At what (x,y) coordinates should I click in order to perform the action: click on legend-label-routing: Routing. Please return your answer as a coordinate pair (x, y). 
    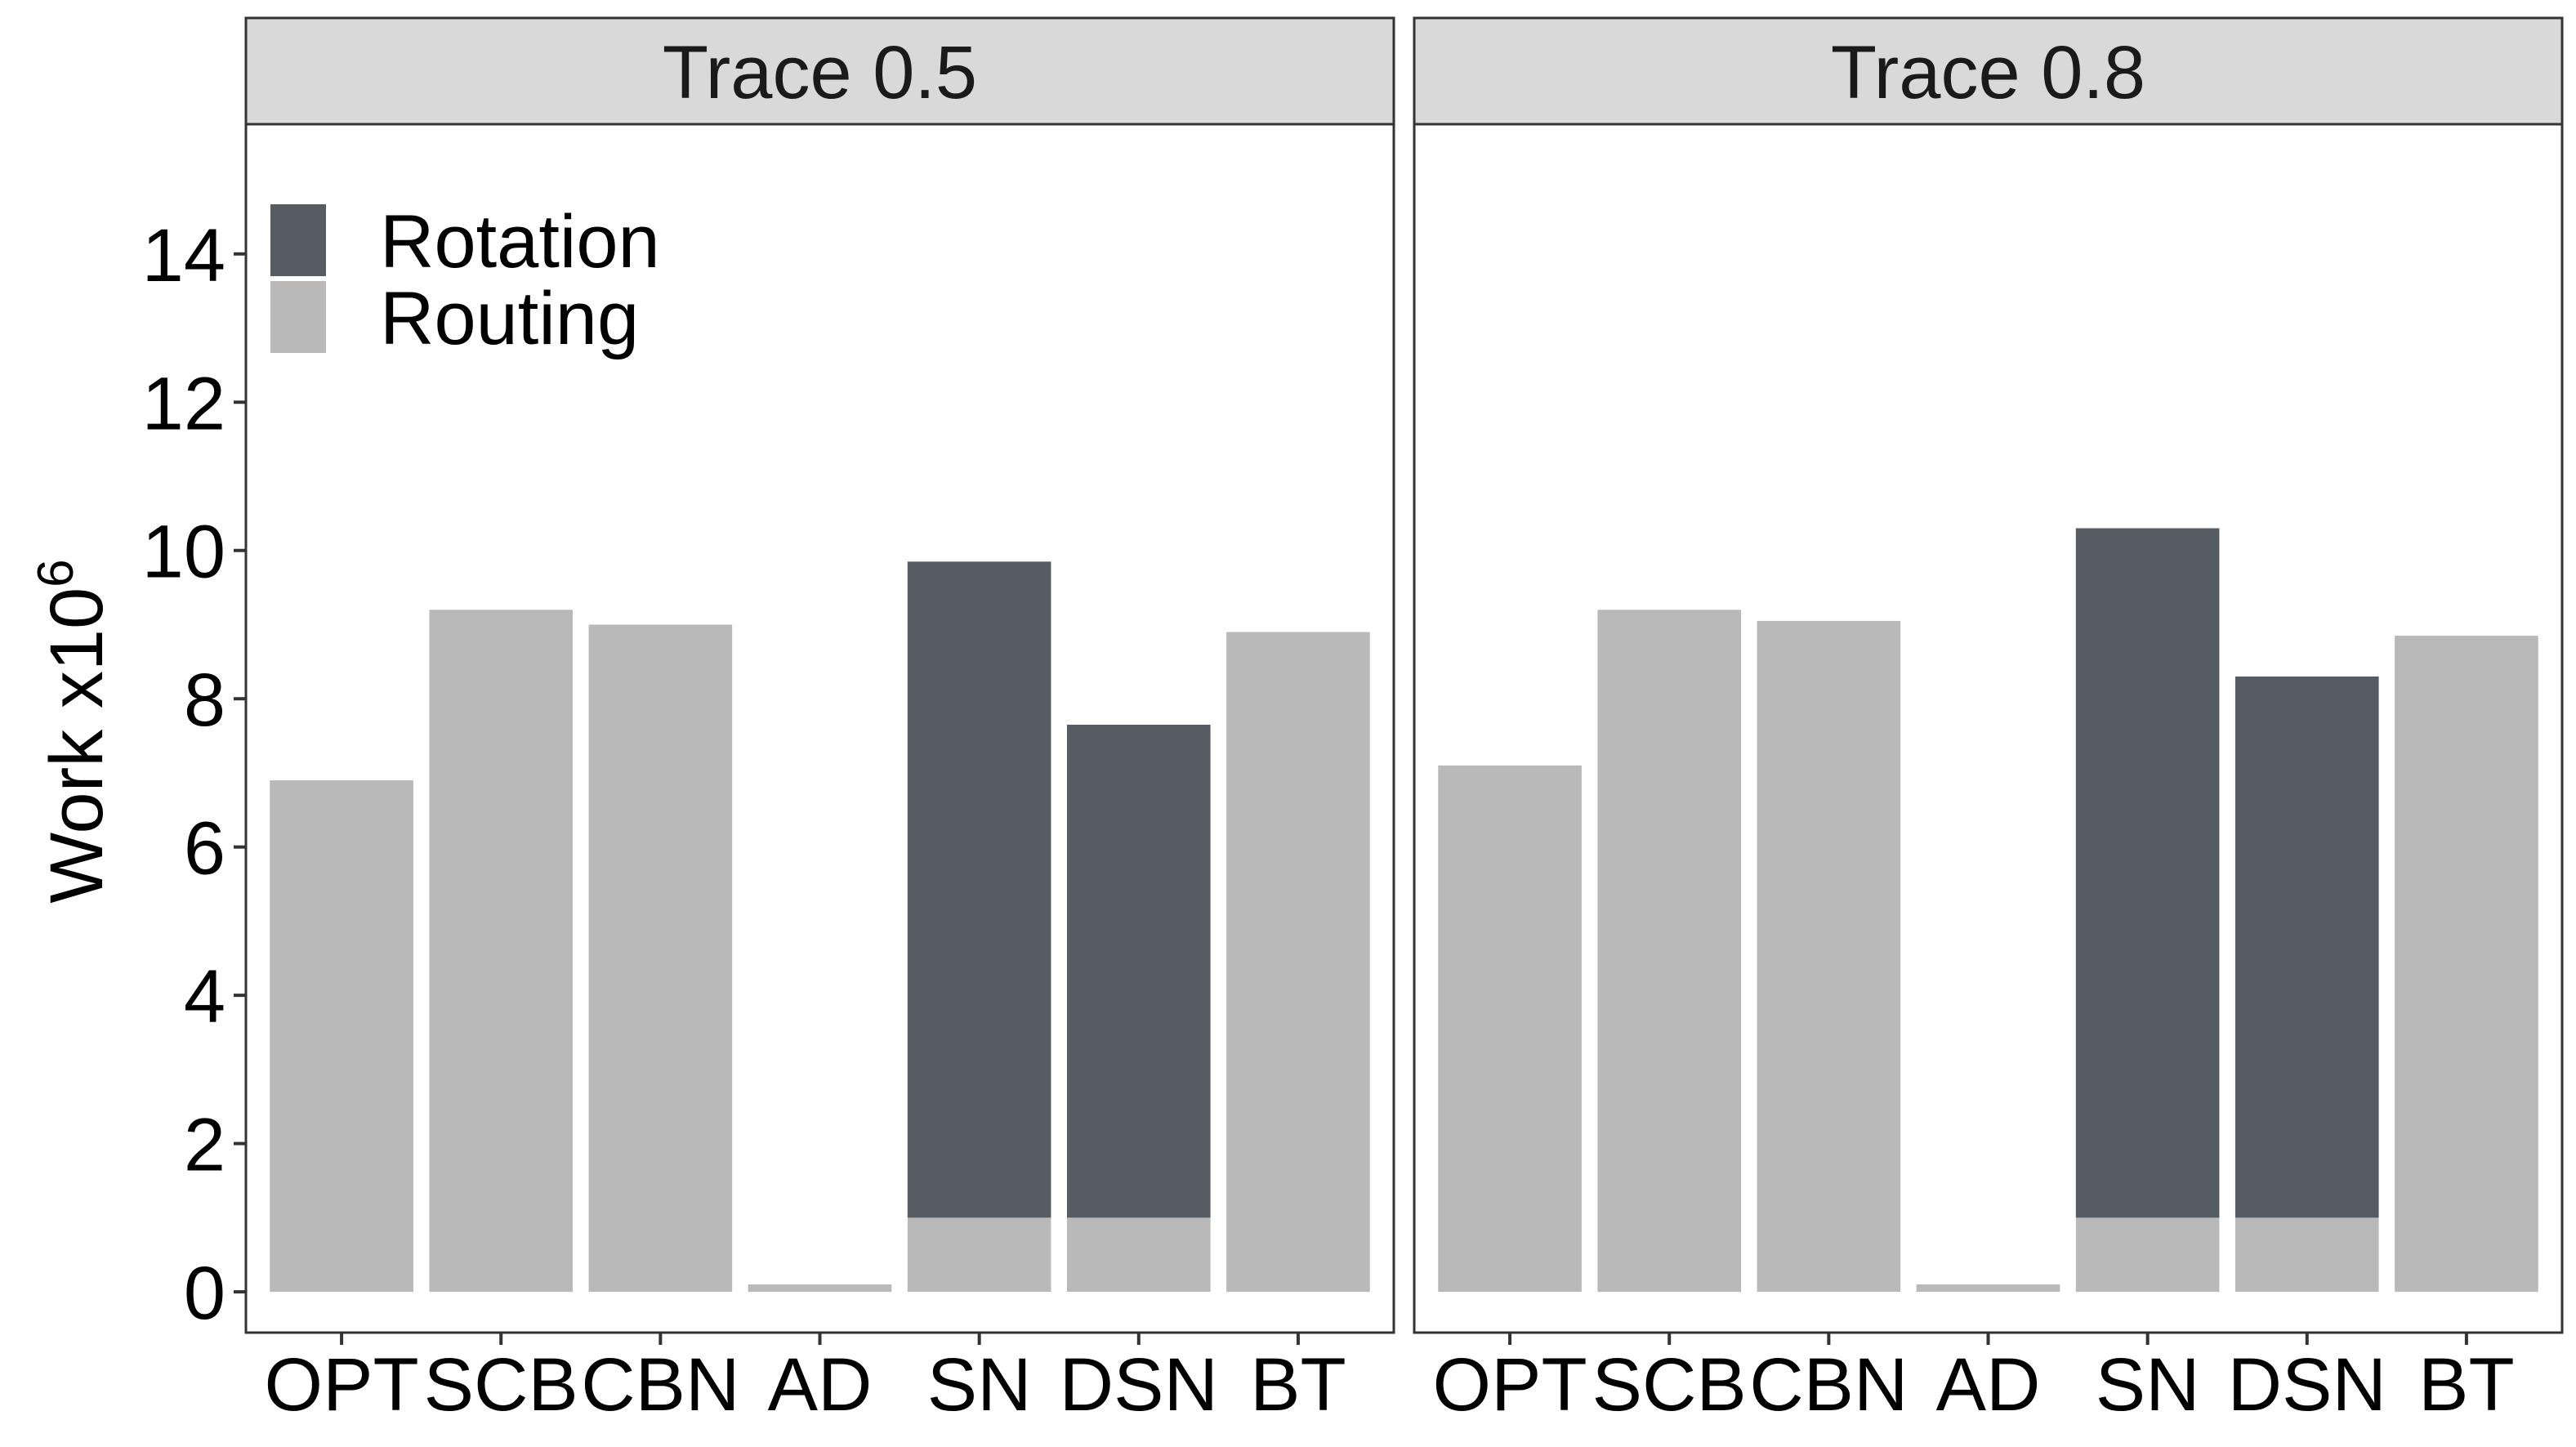
    Looking at the image, I should click on (510, 318).